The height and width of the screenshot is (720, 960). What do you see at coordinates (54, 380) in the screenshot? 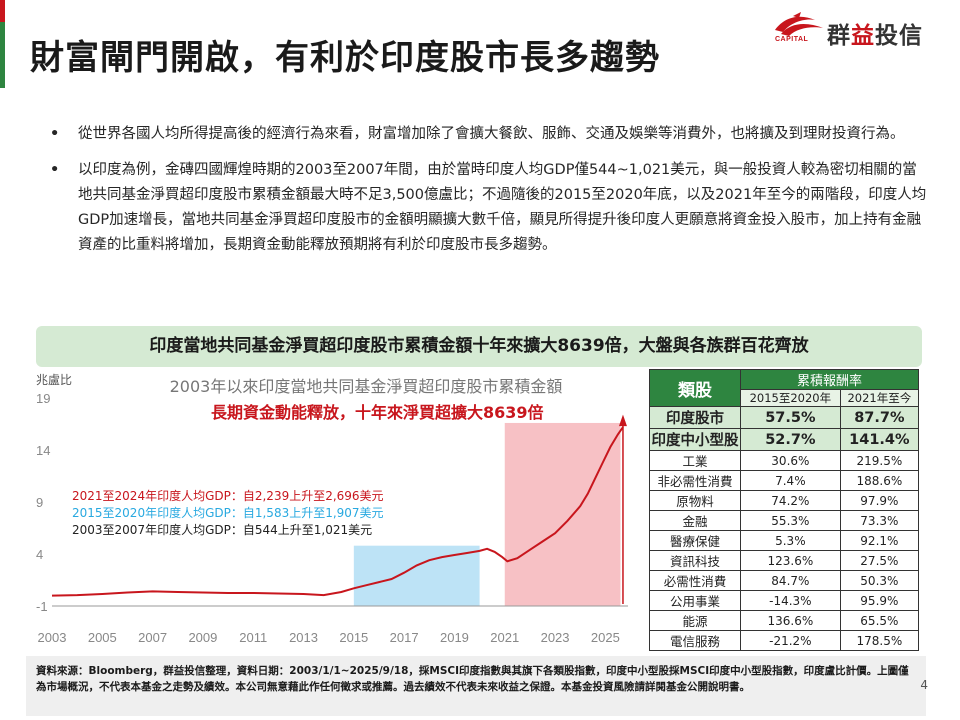
I see `y-axis-label: 兆盧比` at bounding box center [54, 380].